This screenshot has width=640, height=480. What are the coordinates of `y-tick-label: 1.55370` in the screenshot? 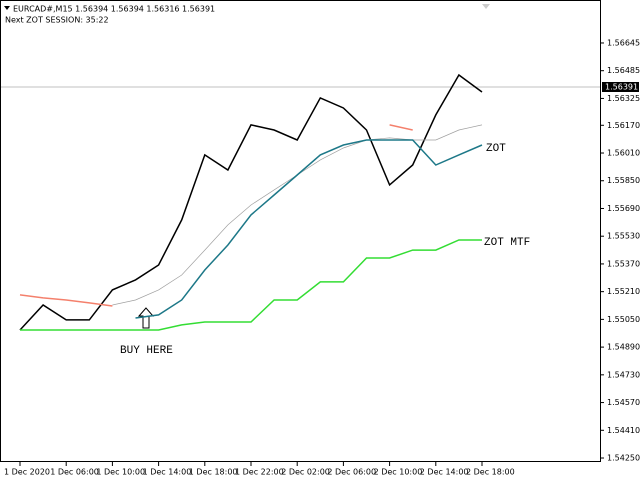 It's located at (623, 263).